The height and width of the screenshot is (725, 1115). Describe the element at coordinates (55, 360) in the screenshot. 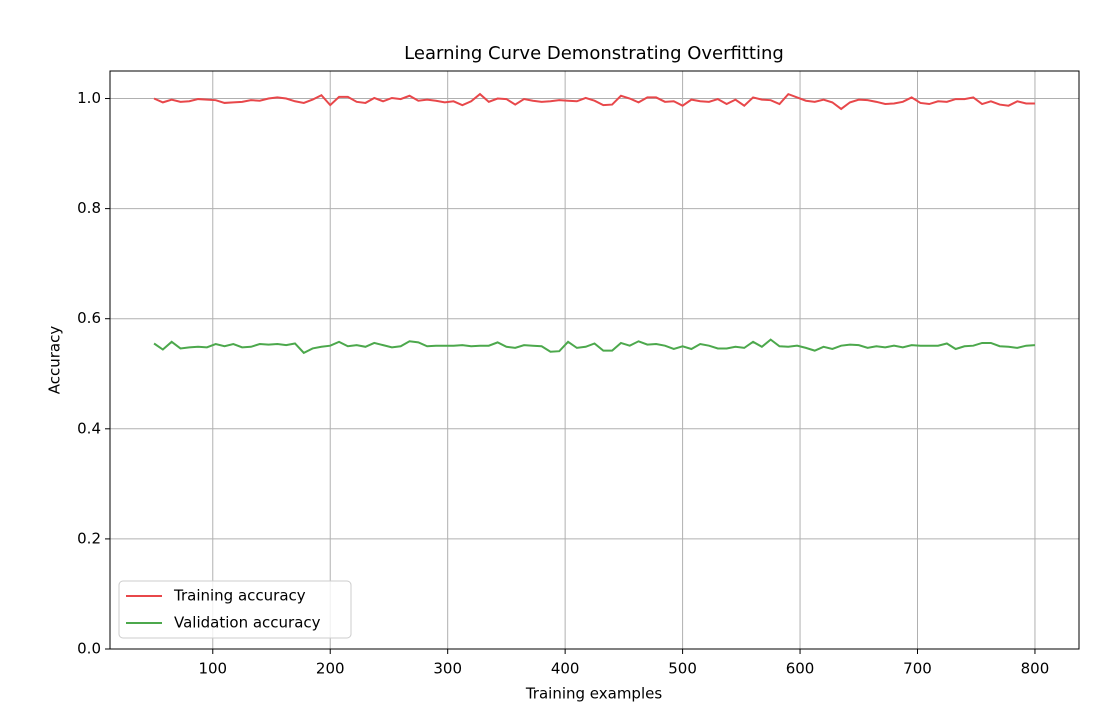

I see `y-axis-label: Accuracy` at that location.